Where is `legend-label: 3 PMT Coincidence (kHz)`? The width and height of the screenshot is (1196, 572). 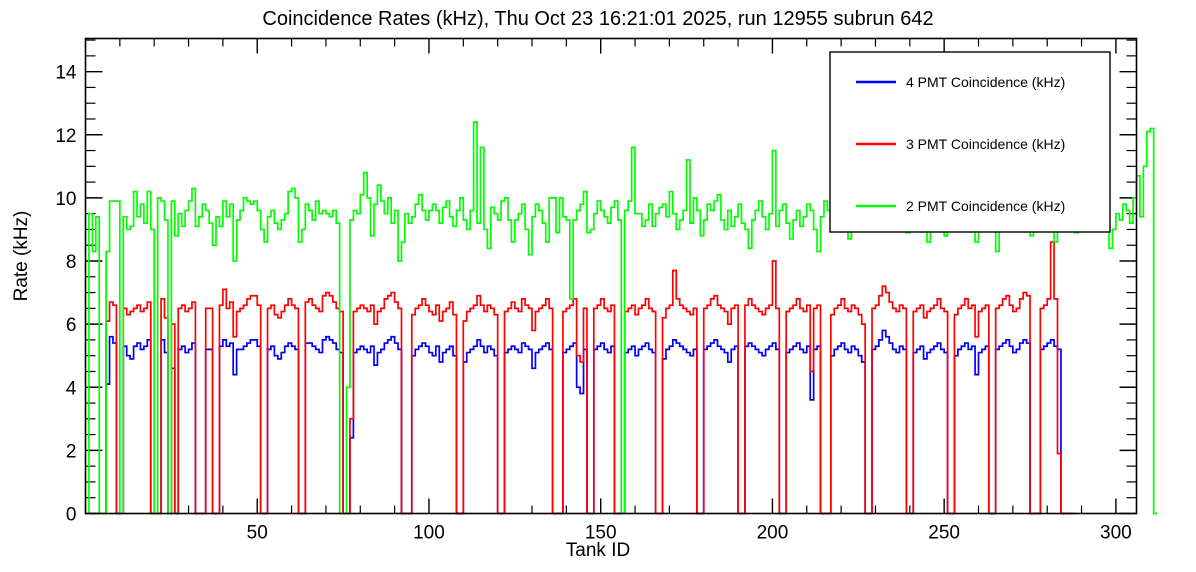
legend-label: 3 PMT Coincidence (kHz) is located at coordinates (985, 144).